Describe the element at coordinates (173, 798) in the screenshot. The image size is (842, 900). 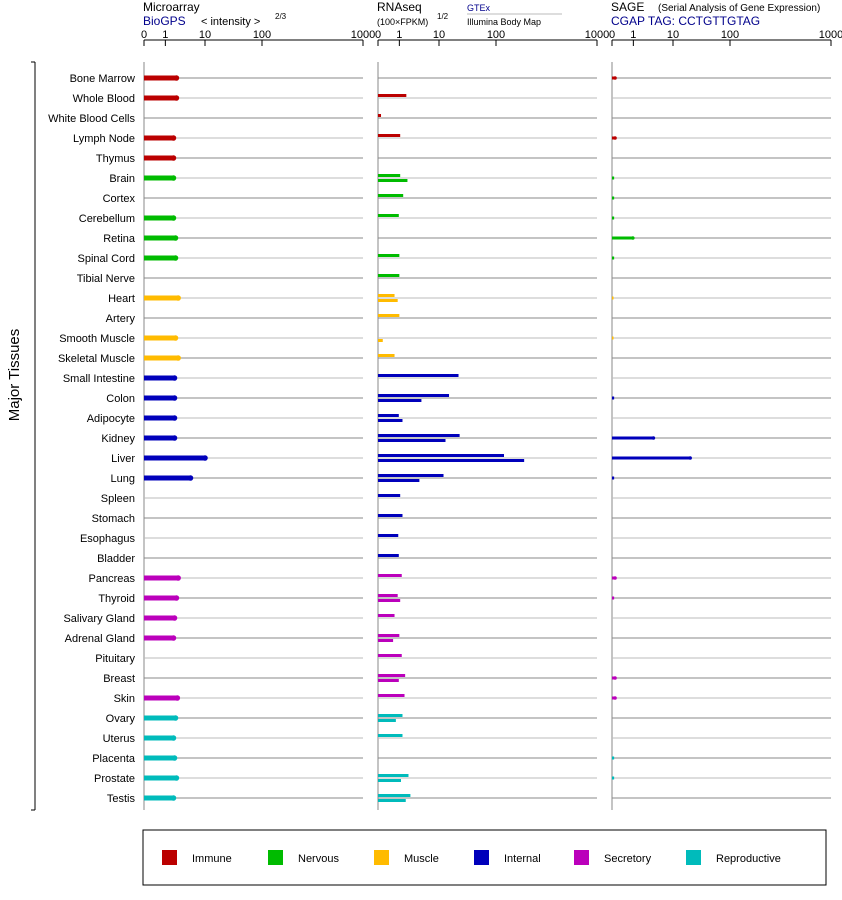
I see `microarray-bar-cap-testis` at that location.